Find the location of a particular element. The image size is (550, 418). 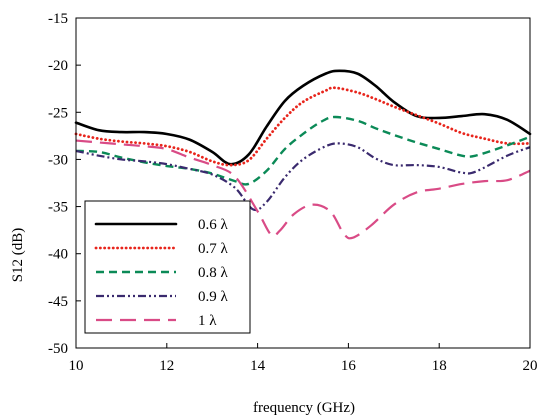

y-tick-label: -50 is located at coordinates (58, 349).